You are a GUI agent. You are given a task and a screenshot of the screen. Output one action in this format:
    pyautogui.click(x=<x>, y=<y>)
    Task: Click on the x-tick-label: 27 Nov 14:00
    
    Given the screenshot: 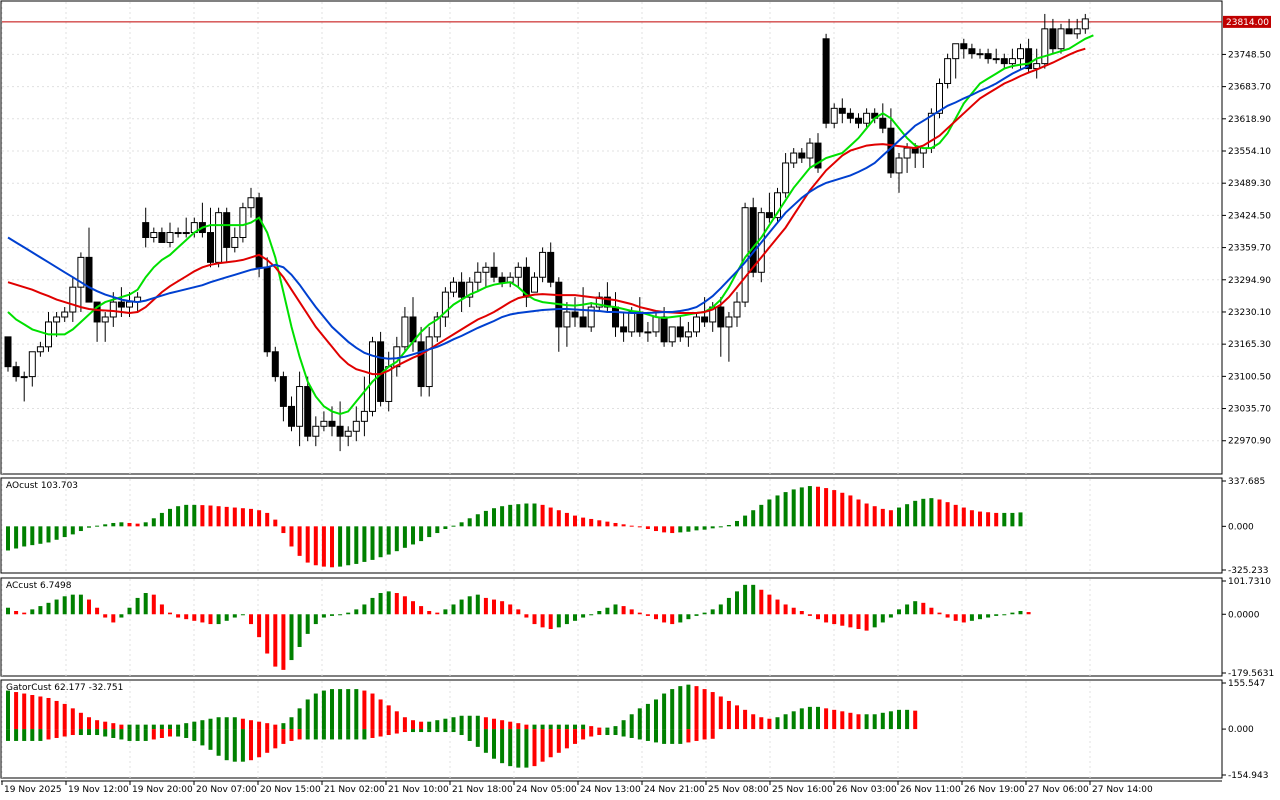 What is the action you would take?
    pyautogui.click(x=1122, y=790)
    